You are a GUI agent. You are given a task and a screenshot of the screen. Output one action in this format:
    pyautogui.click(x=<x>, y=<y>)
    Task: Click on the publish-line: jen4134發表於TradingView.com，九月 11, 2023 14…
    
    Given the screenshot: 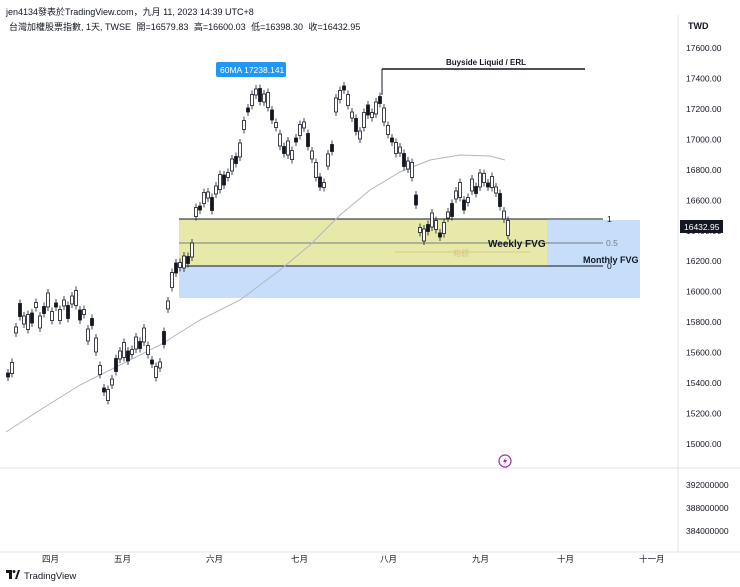 What is the action you would take?
    pyautogui.click(x=130, y=12)
    